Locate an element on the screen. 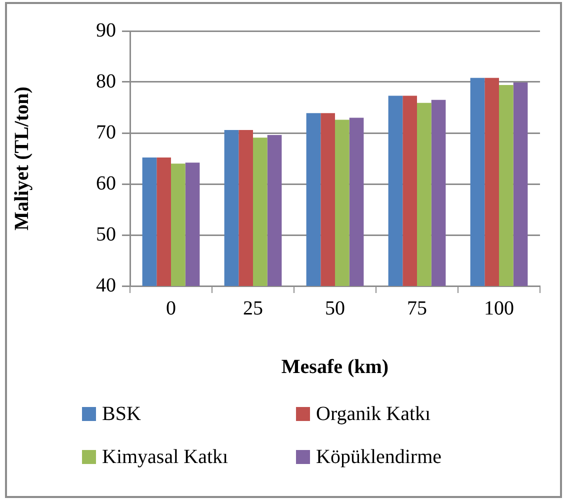 The width and height of the screenshot is (569, 504). x-tick-label: 0 is located at coordinates (171, 308).